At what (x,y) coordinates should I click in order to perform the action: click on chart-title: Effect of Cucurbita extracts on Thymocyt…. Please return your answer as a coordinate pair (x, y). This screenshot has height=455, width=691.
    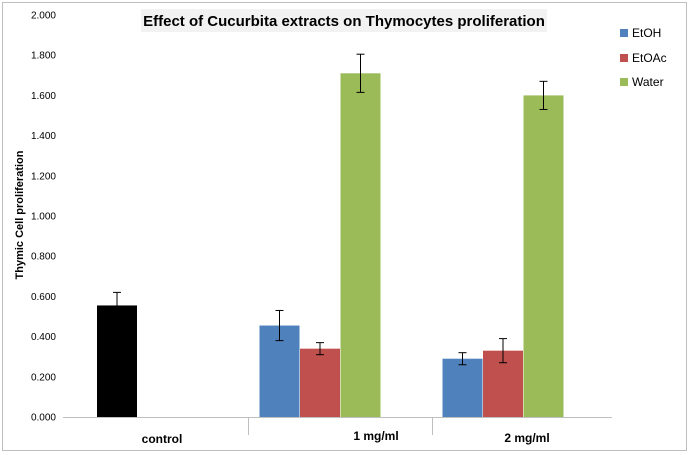
    Looking at the image, I should click on (344, 21).